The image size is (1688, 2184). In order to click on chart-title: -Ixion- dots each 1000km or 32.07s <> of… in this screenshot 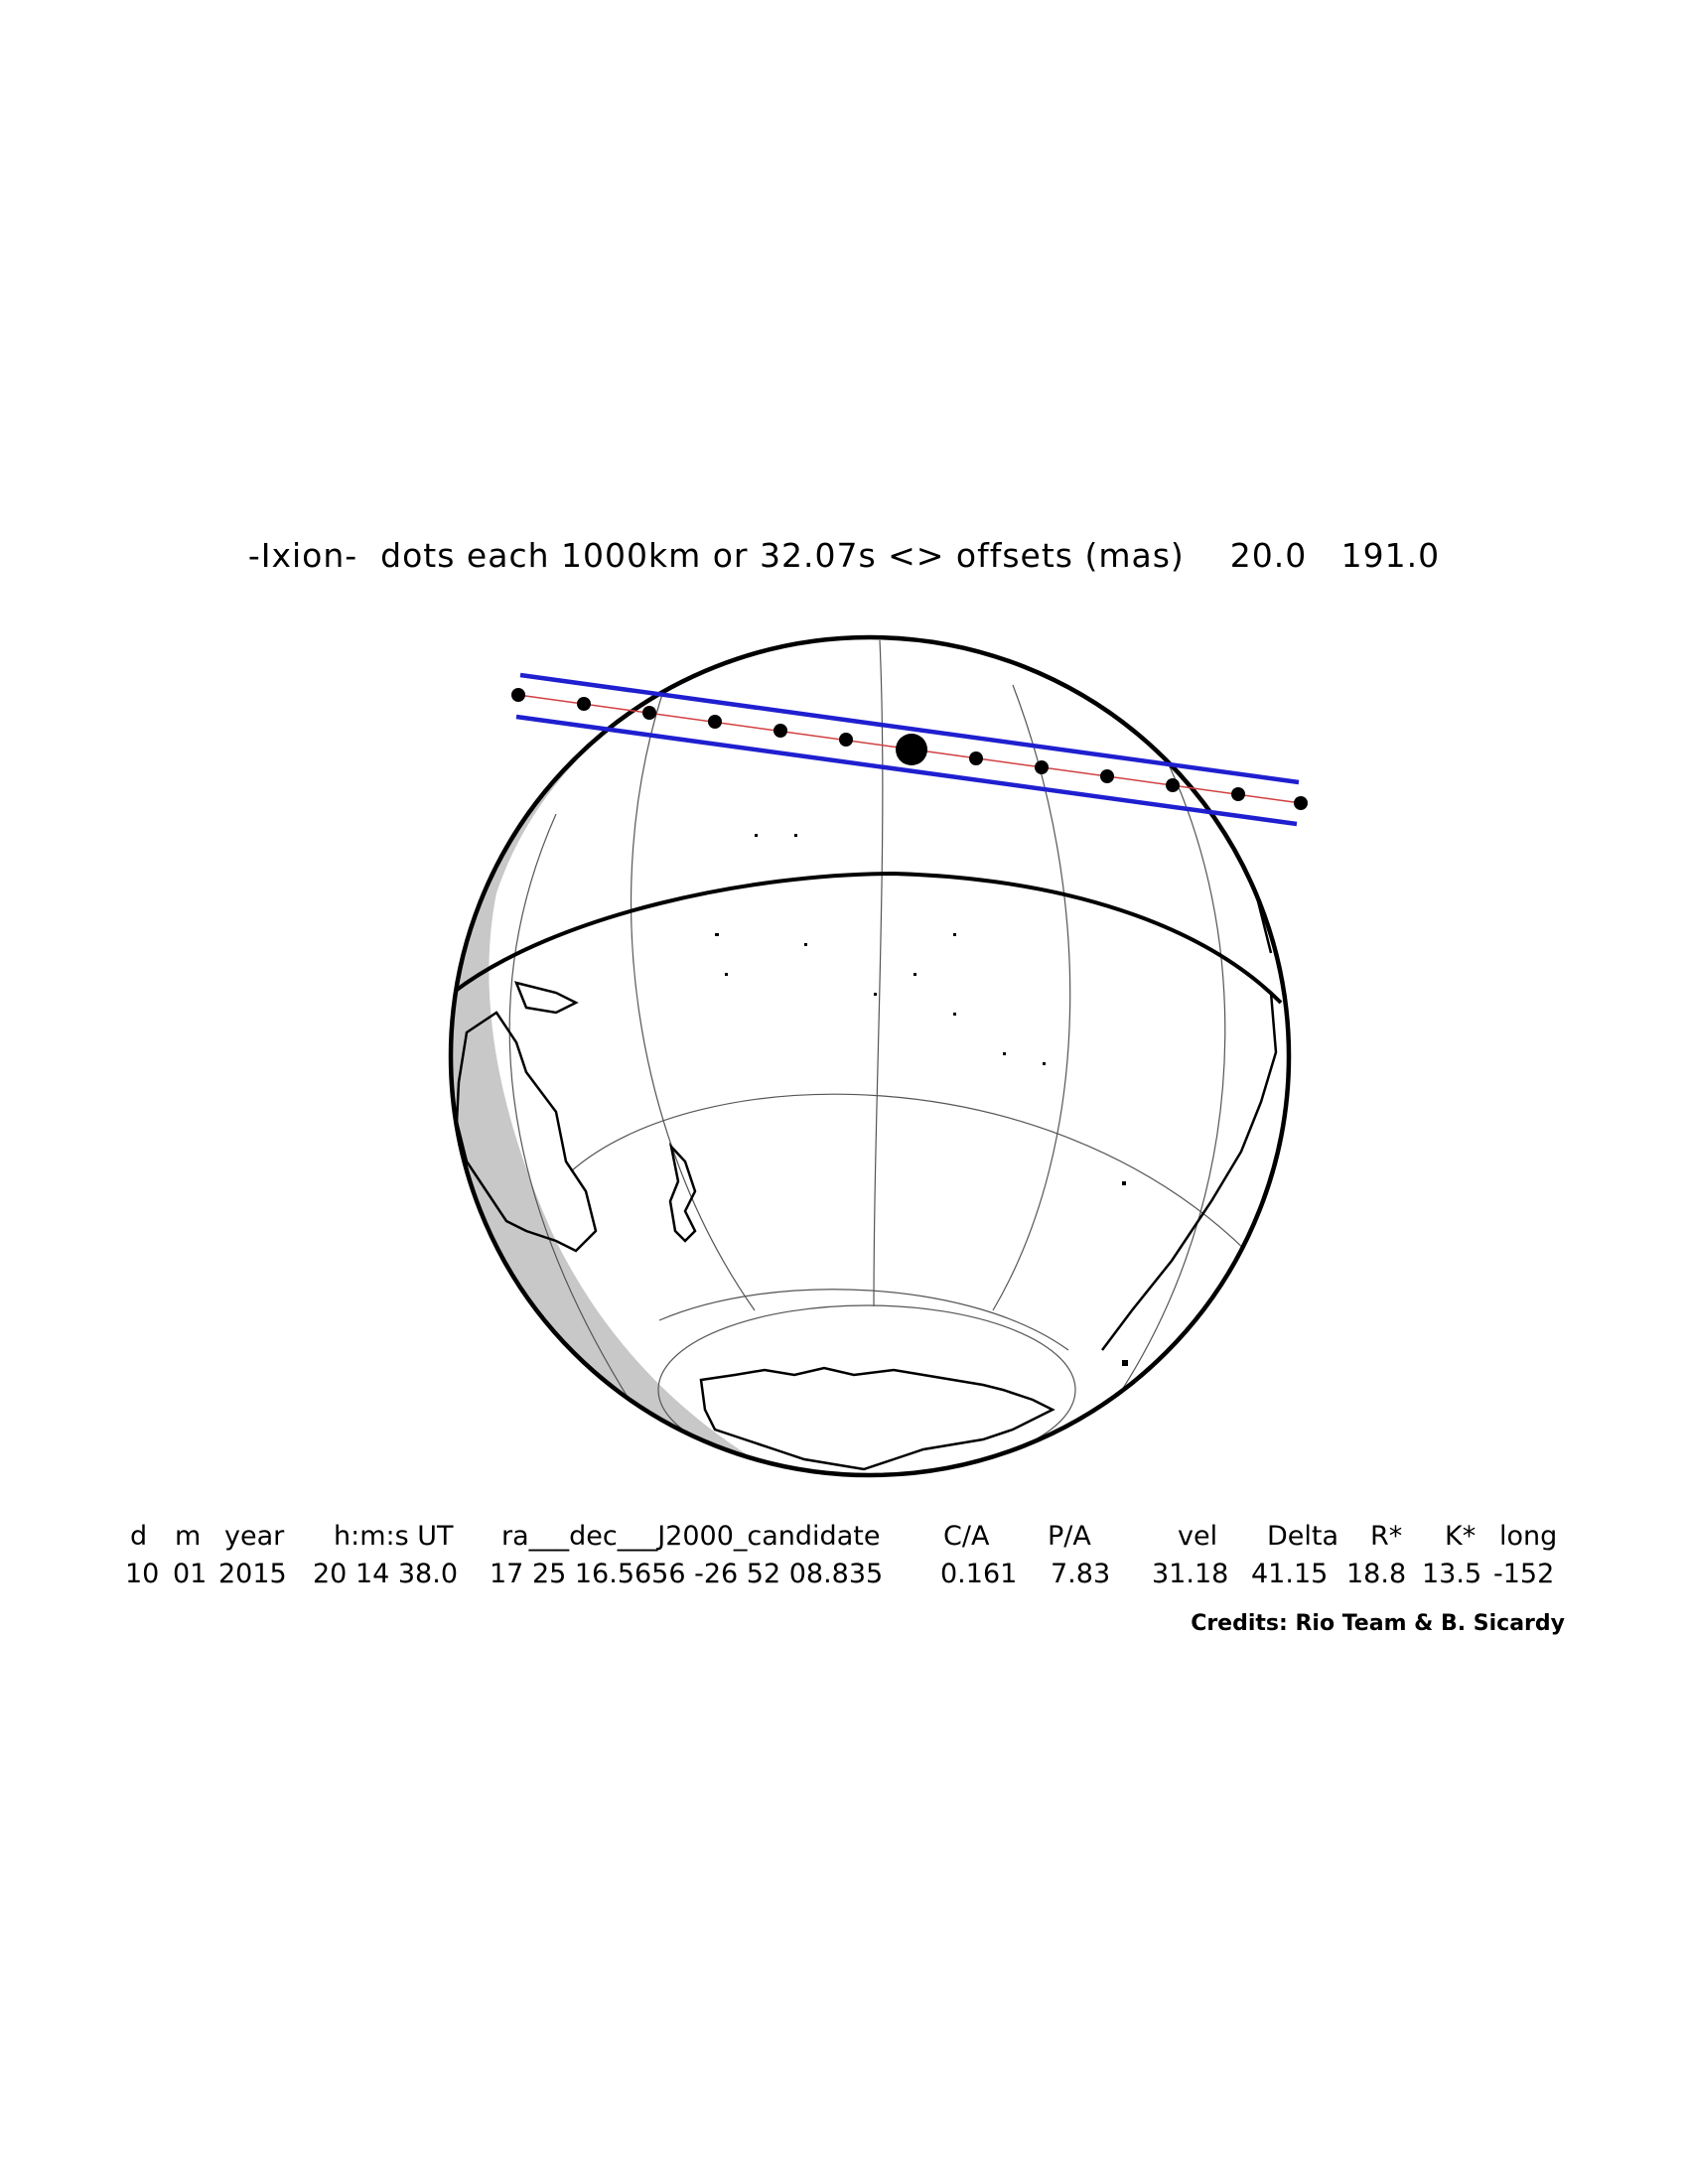, I will do `click(844, 555)`.